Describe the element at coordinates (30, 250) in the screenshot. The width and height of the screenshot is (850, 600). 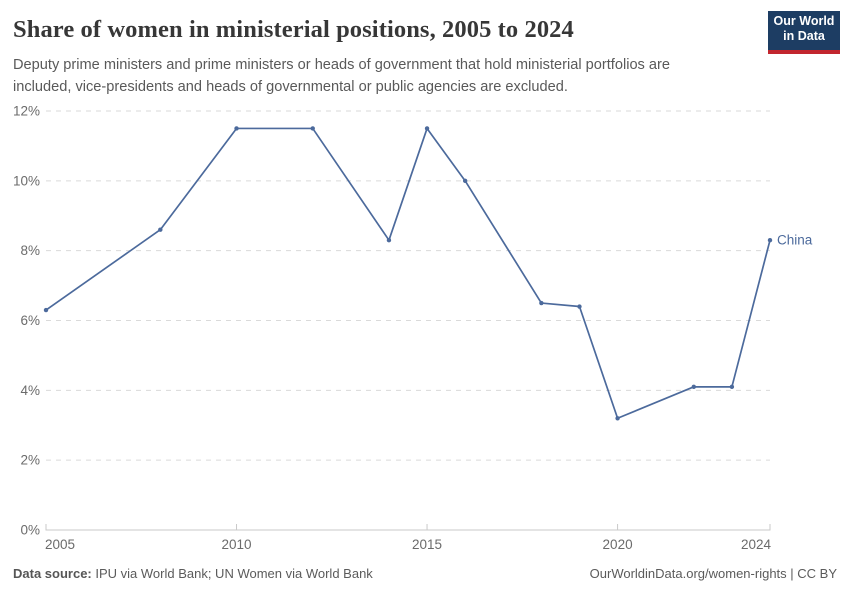
I see `y-axis-tick-label: 8%` at that location.